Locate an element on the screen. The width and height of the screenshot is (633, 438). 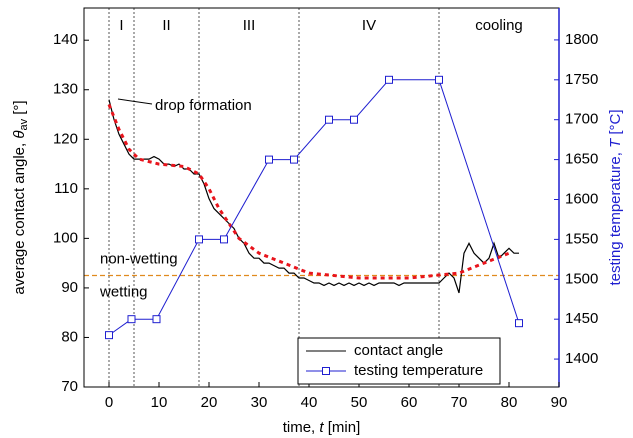
y2-tick-label: 1650 is located at coordinates (581, 159).